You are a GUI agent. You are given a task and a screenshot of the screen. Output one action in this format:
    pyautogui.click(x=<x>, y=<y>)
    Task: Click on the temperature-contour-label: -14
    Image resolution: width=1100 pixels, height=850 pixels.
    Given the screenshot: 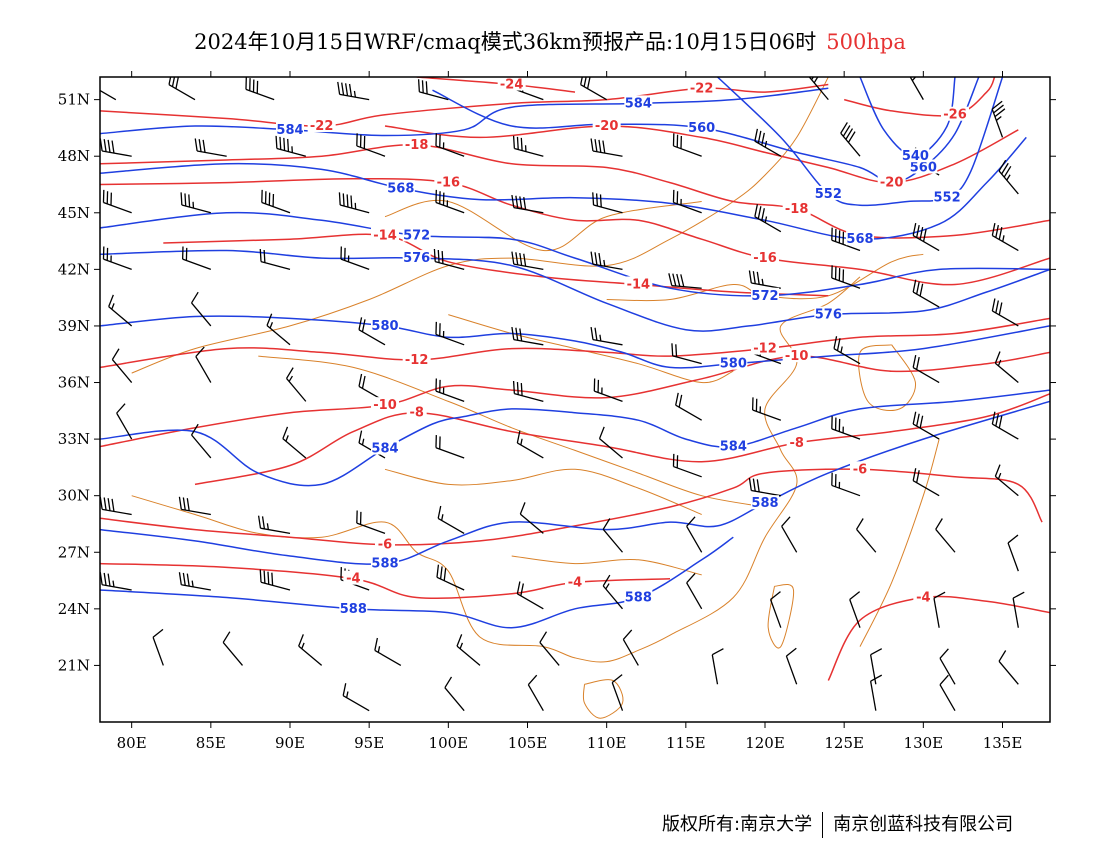 What is the action you would take?
    pyautogui.click(x=639, y=284)
    